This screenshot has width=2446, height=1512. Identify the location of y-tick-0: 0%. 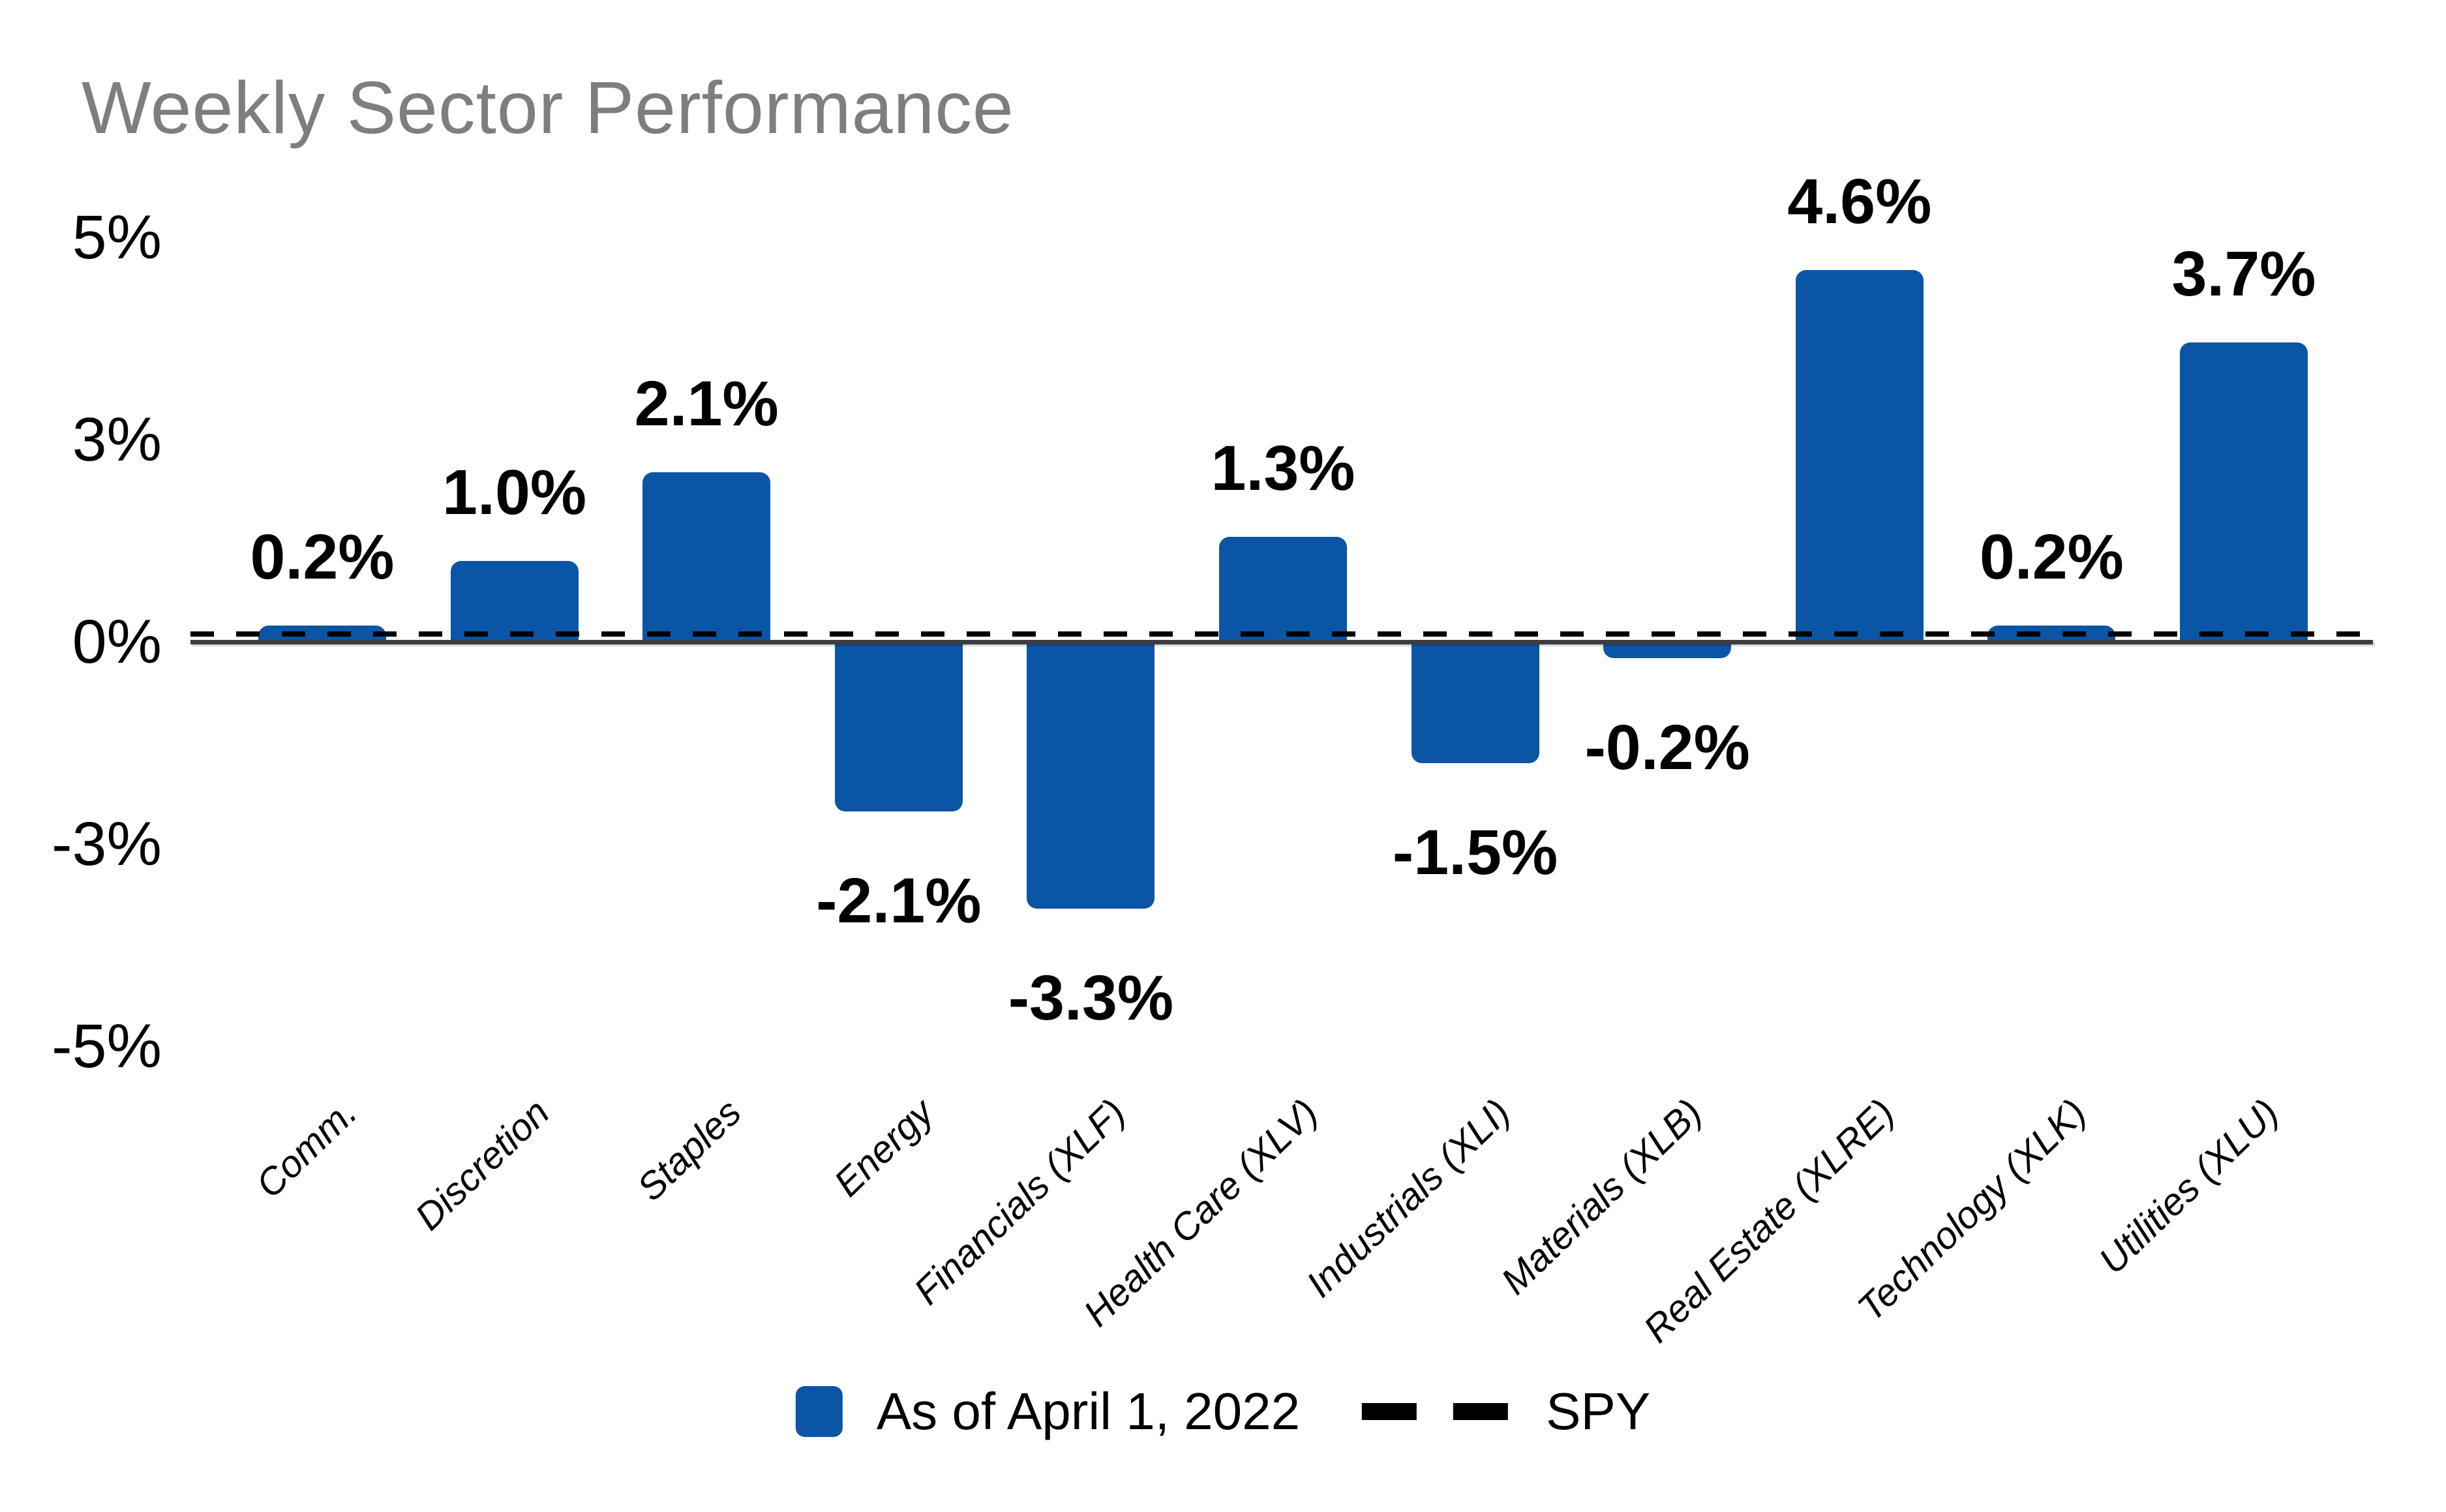
(117, 641).